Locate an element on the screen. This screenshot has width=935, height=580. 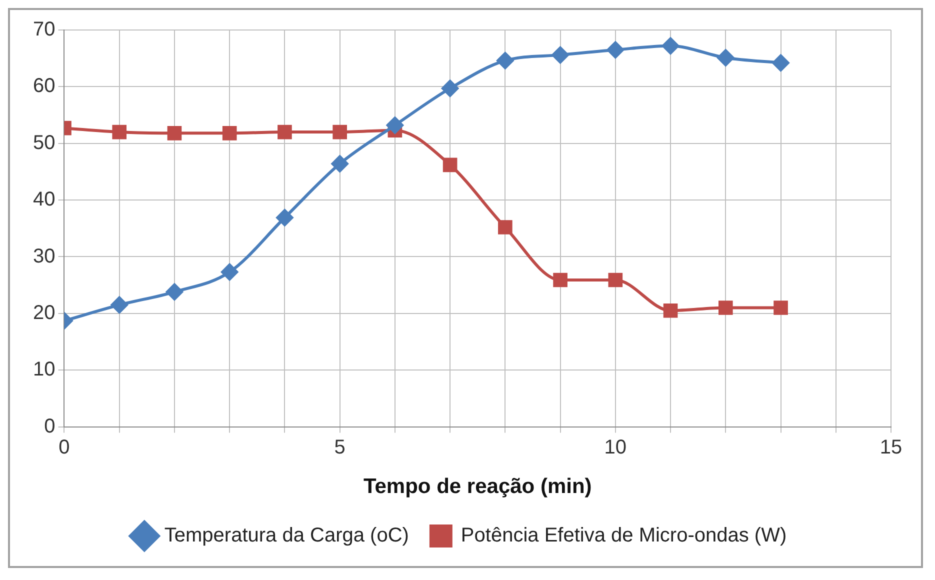
y-tick-label: 10 is located at coordinates (44, 369).